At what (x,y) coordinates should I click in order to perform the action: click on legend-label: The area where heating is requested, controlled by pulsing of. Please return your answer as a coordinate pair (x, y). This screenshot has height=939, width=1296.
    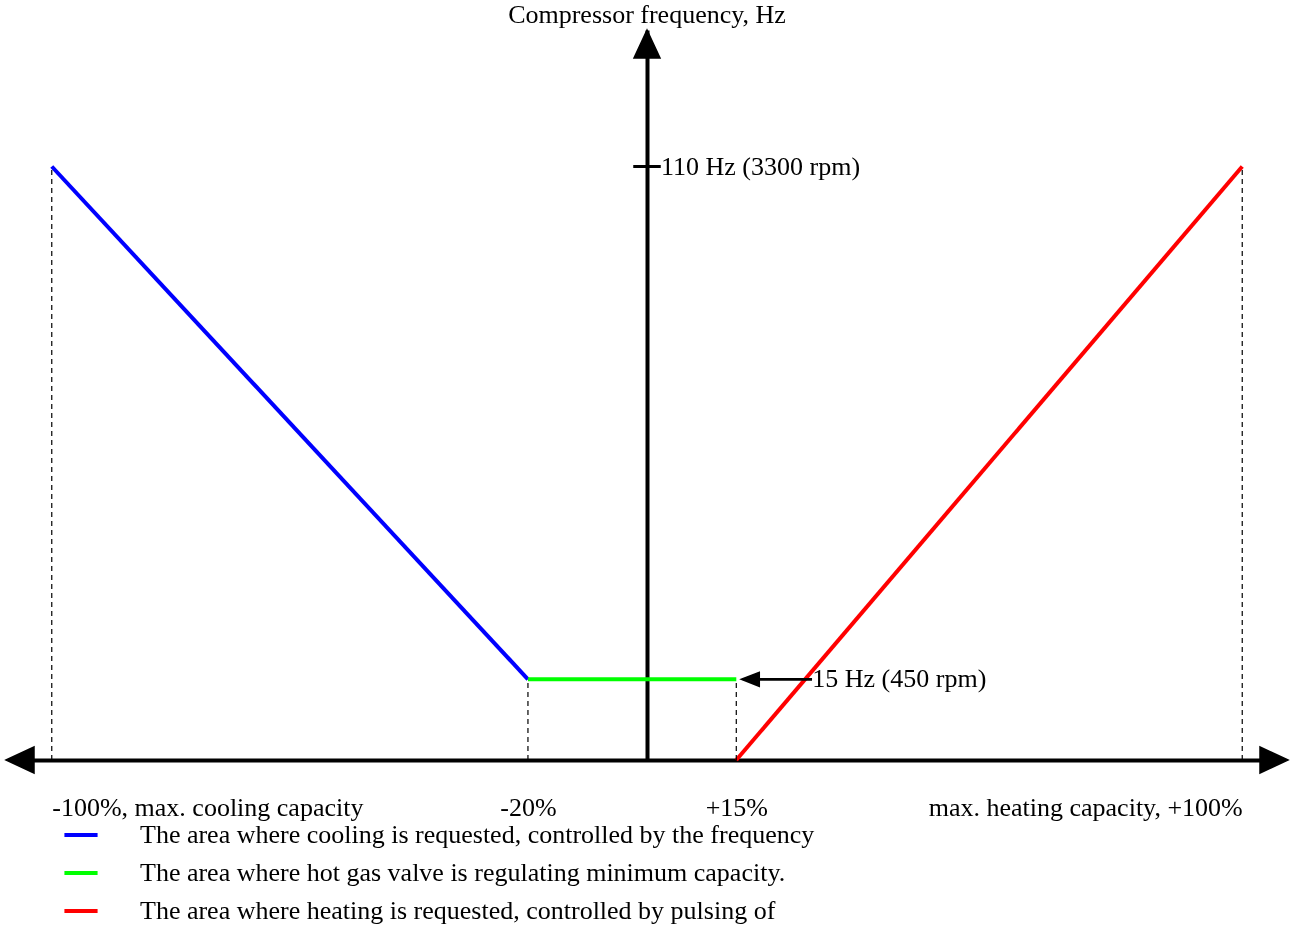
    Looking at the image, I should click on (458, 910).